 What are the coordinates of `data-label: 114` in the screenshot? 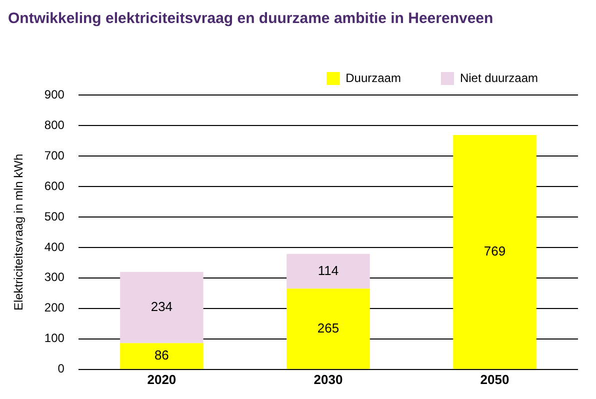 It's located at (328, 270).